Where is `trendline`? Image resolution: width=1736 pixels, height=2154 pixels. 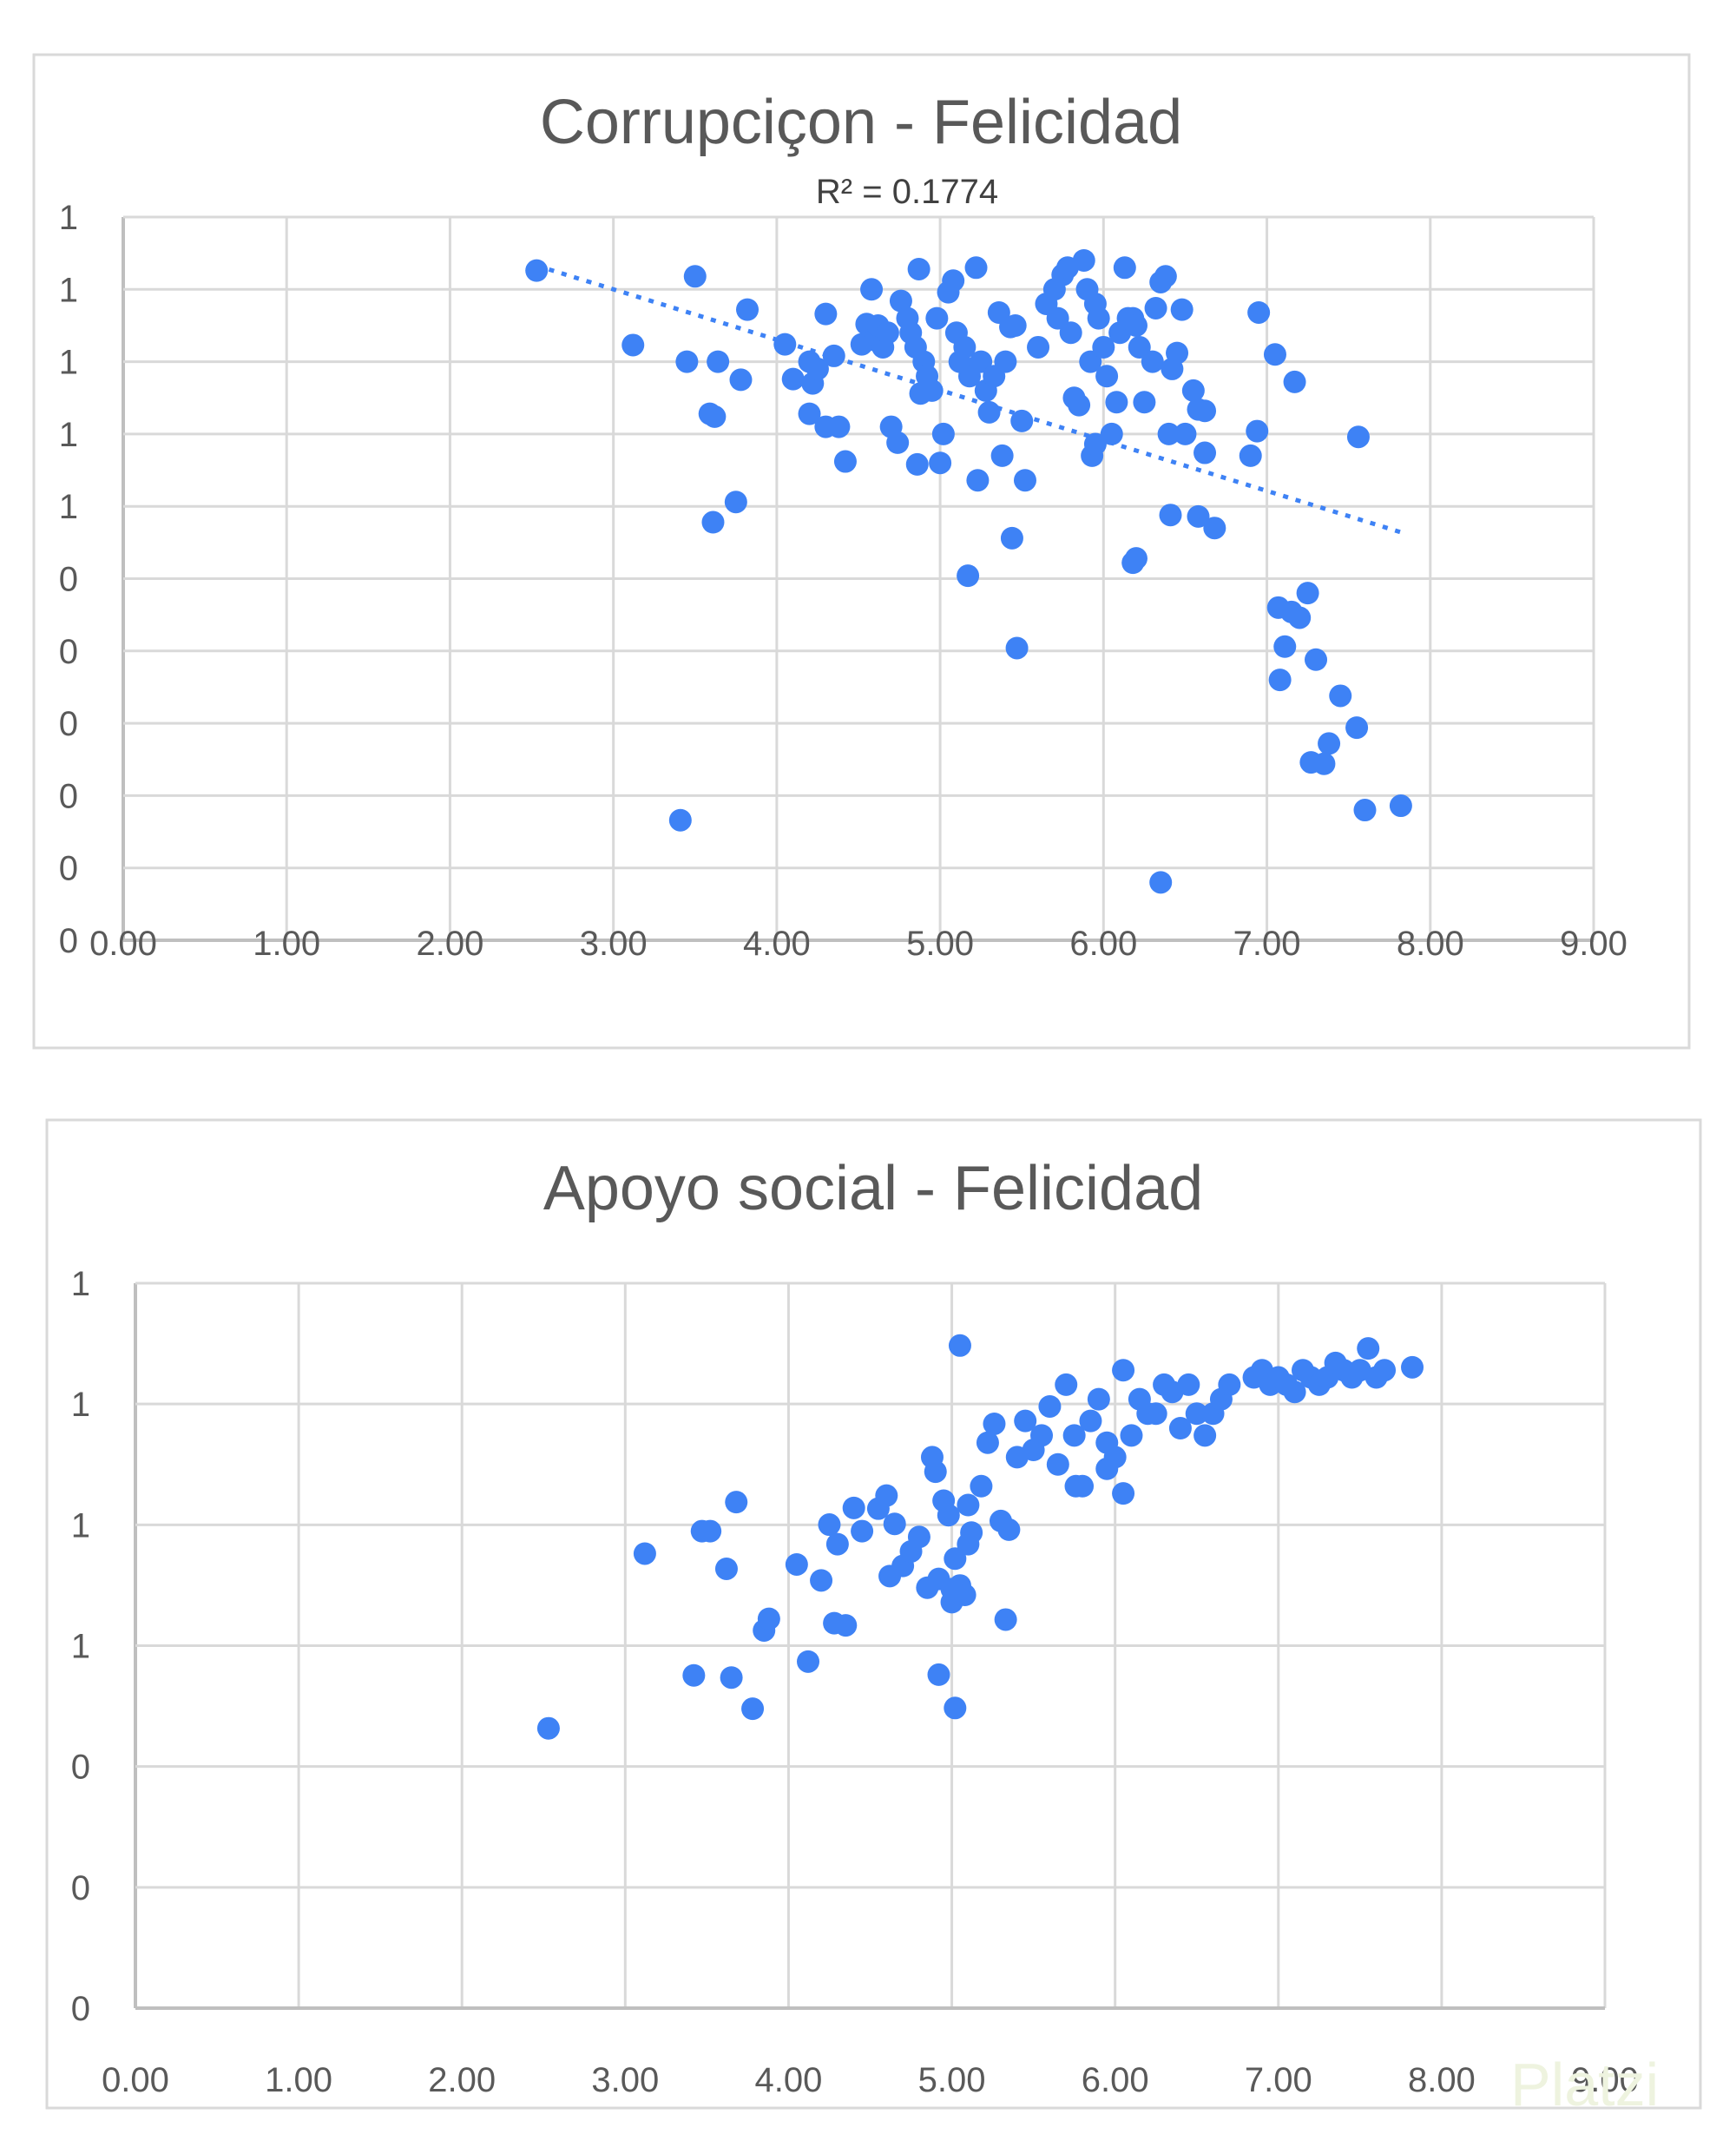 trendline is located at coordinates (971, 400).